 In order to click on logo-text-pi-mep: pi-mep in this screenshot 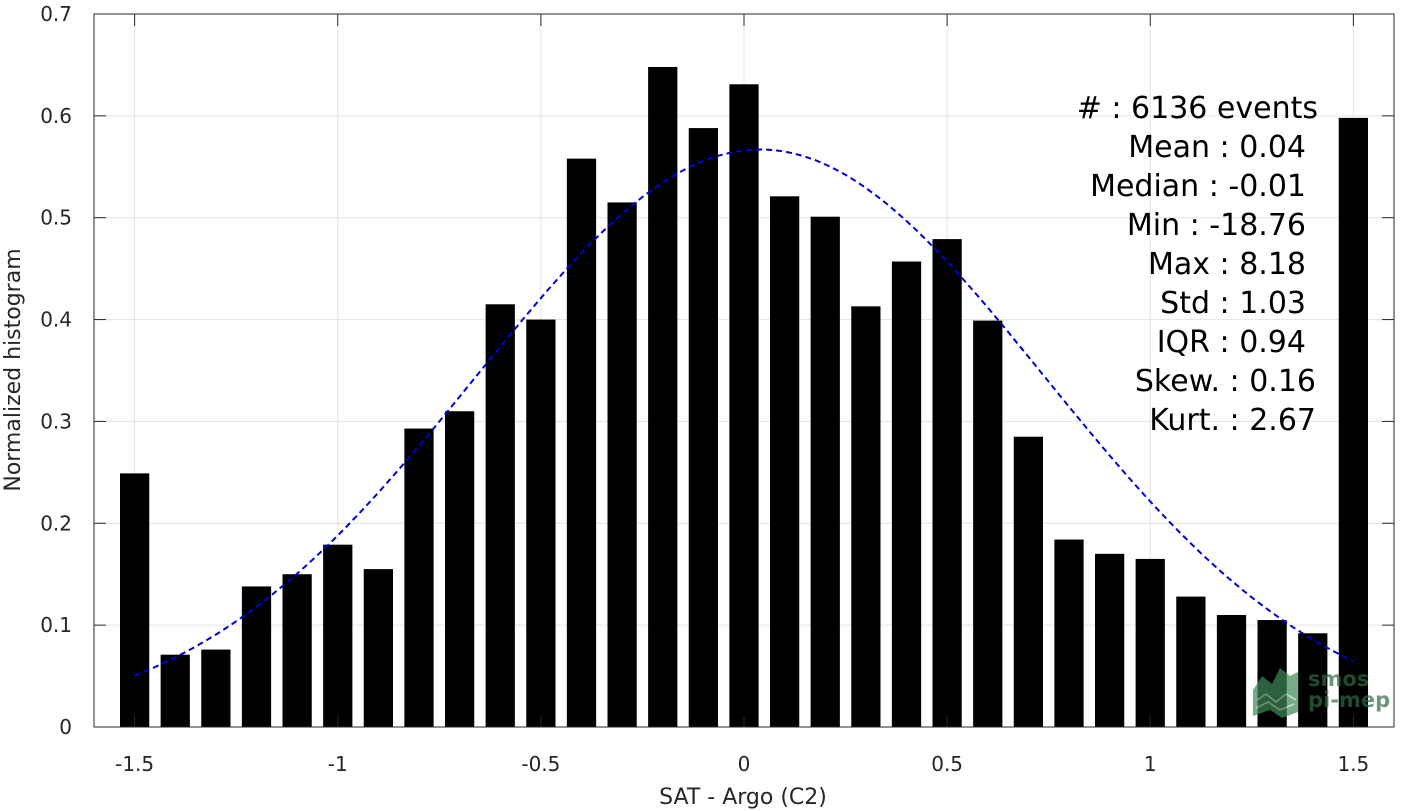, I will do `click(1349, 700)`.